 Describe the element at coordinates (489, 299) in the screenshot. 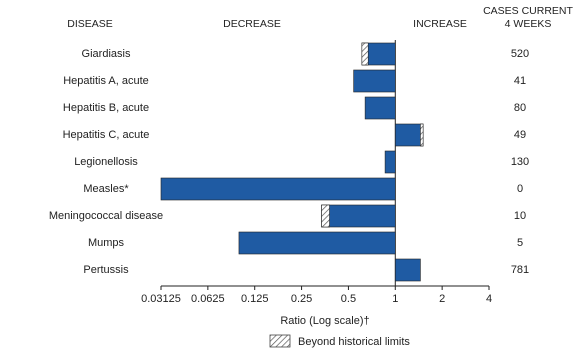

I see `x-tick-label: 4` at that location.